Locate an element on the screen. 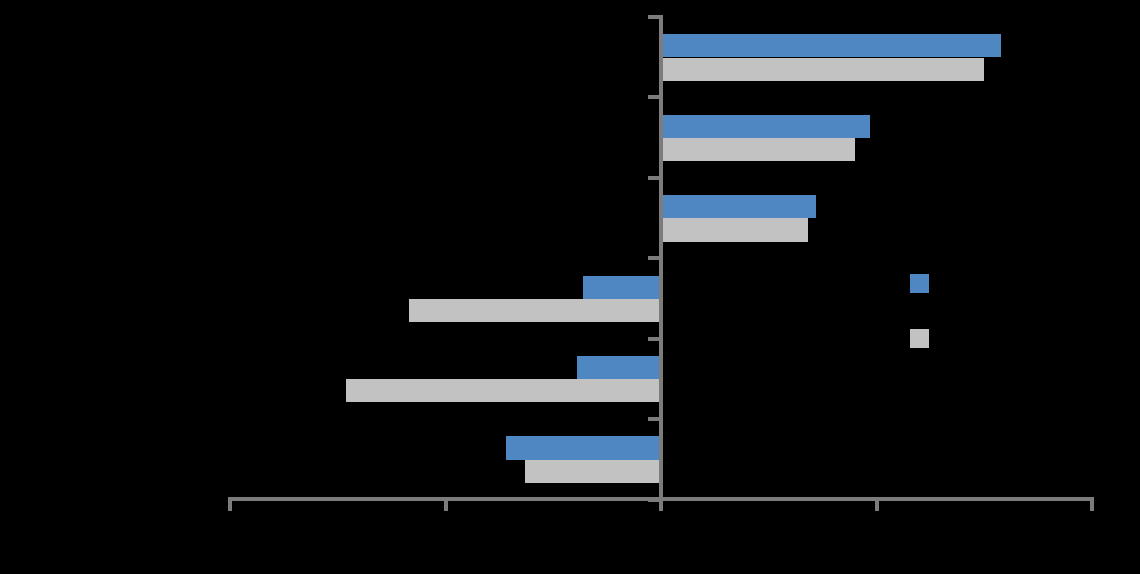  legend-swatch-series2 is located at coordinates (919, 338).